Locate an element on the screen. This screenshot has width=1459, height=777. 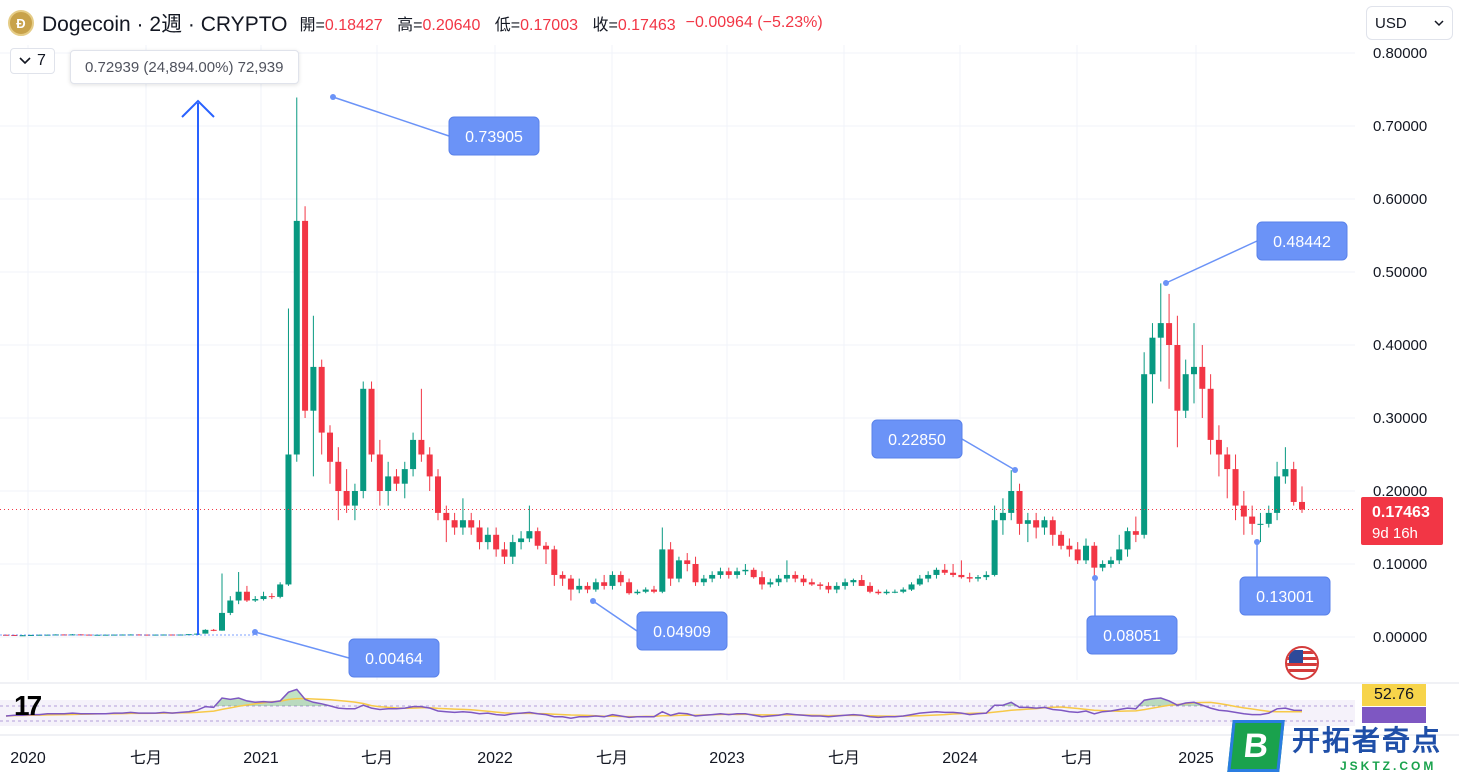
callout-point is located at coordinates (593, 601).